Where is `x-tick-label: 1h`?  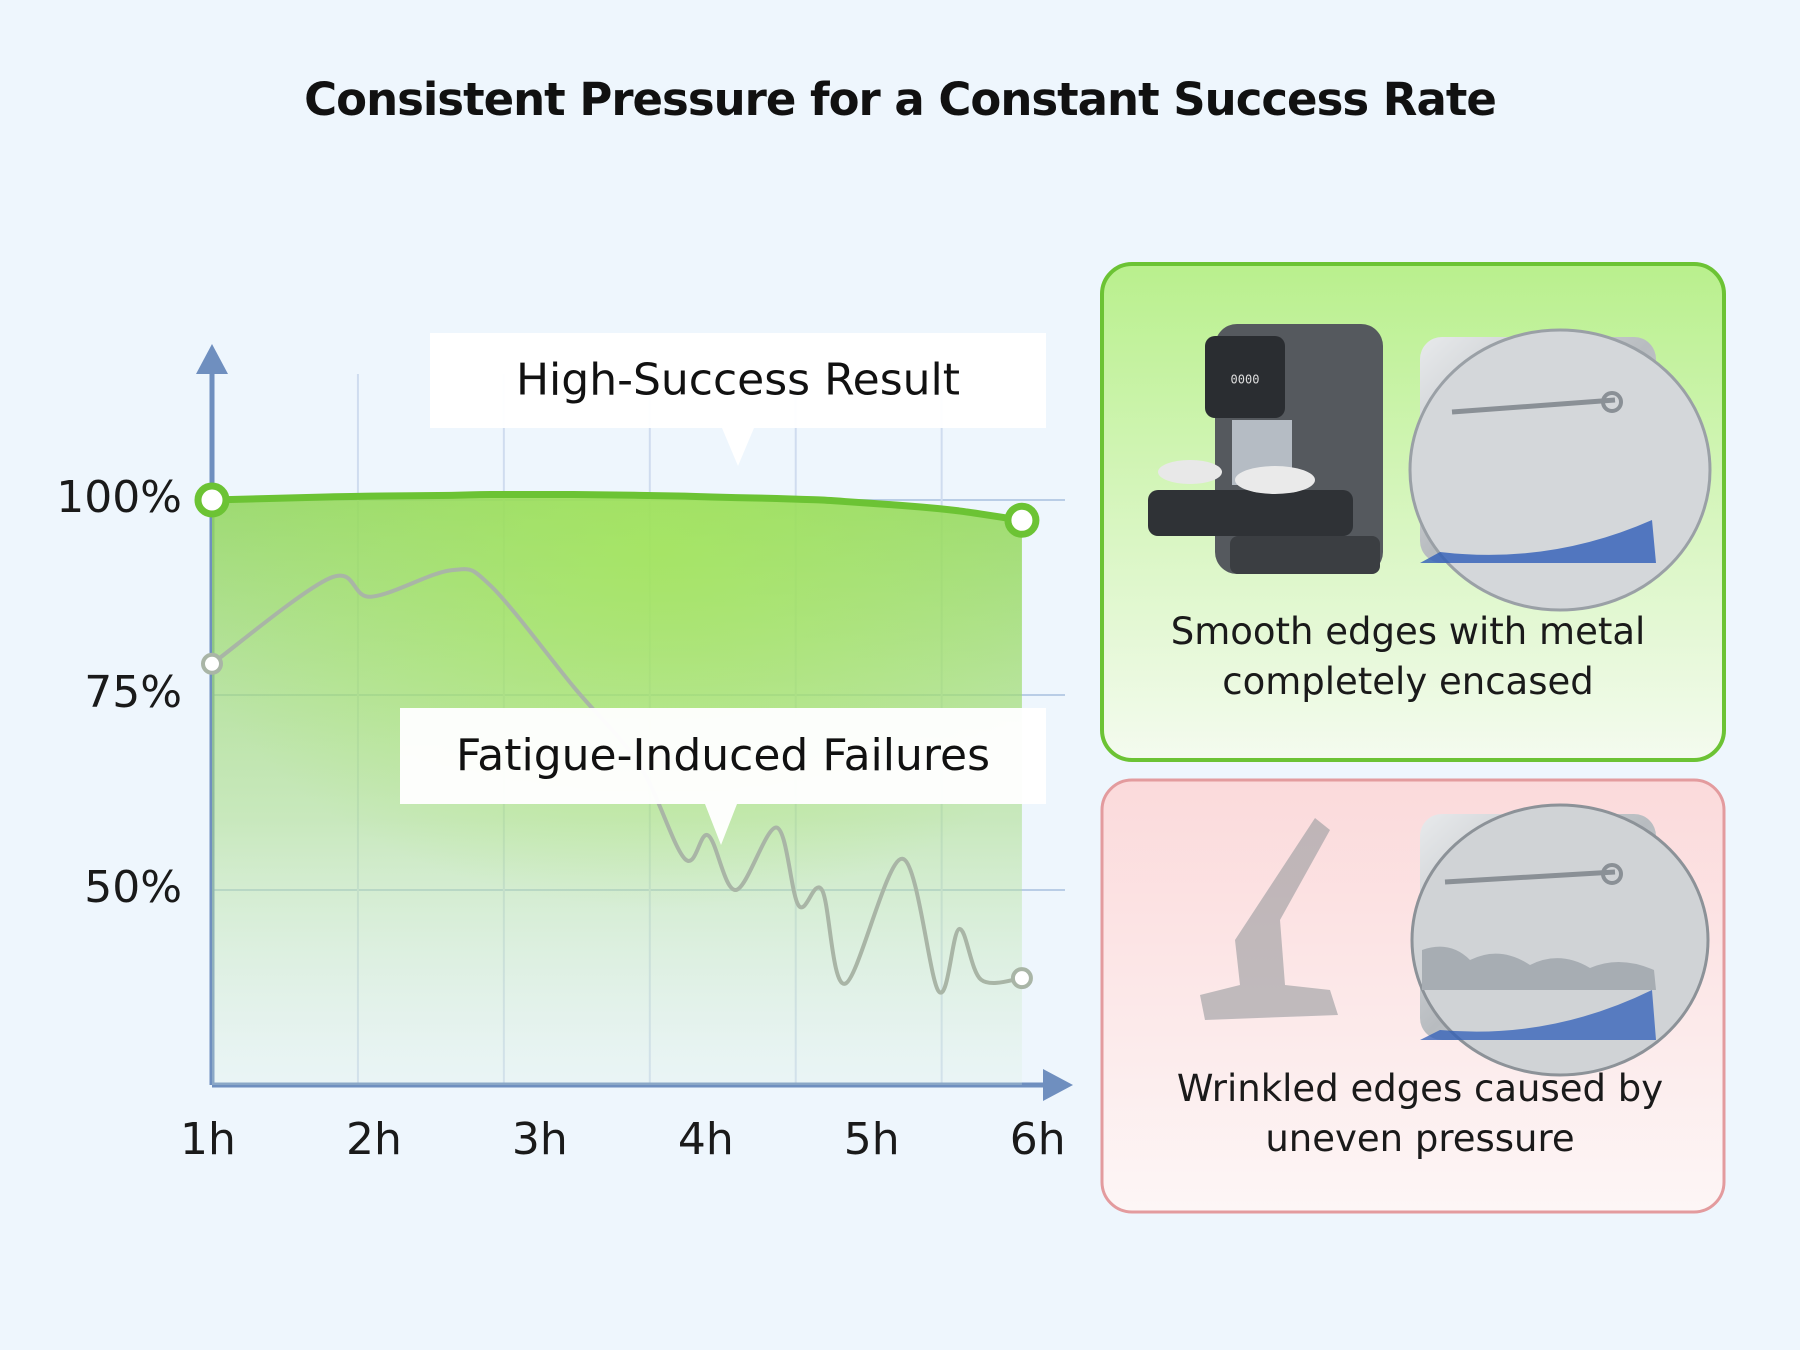 x-tick-label: 1h is located at coordinates (208, 1139).